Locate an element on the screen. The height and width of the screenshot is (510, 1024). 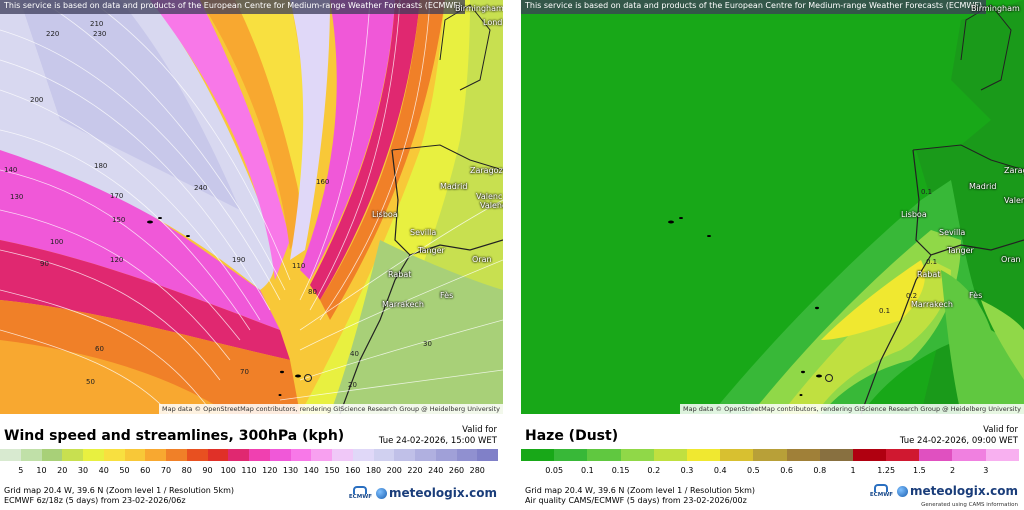
city-label: Sevilla is located at coordinates (423, 232).